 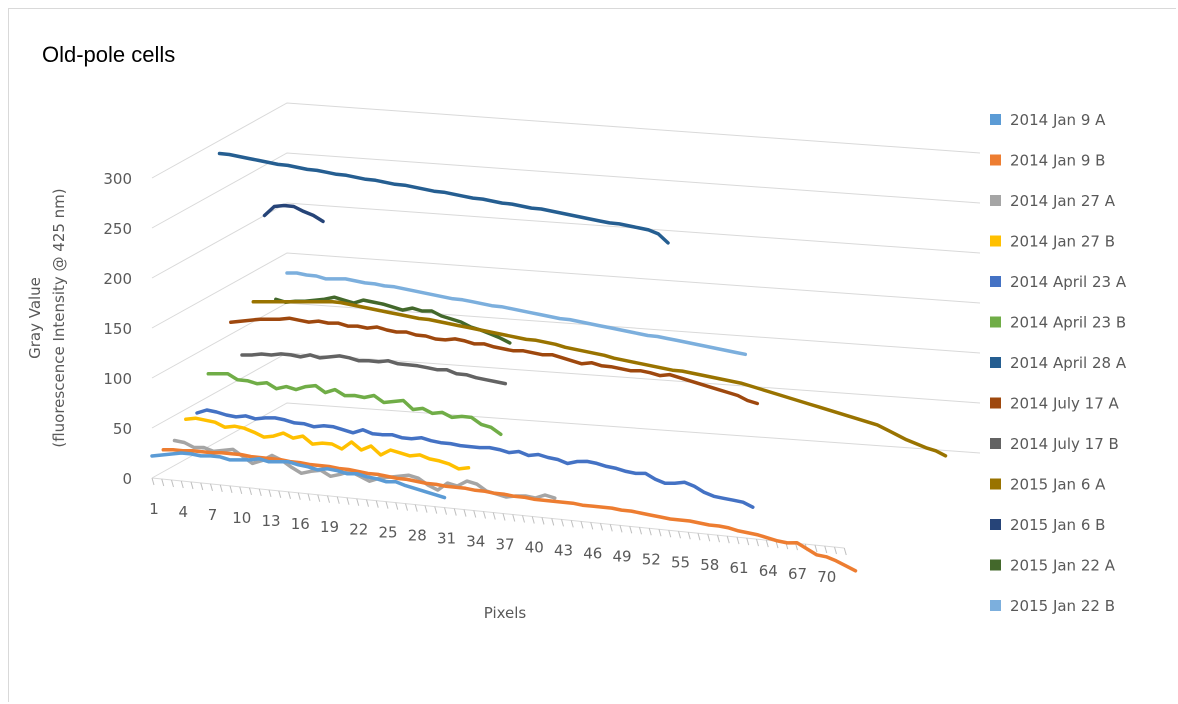 What do you see at coordinates (475, 542) in the screenshot?
I see `x-tick-label: 34` at bounding box center [475, 542].